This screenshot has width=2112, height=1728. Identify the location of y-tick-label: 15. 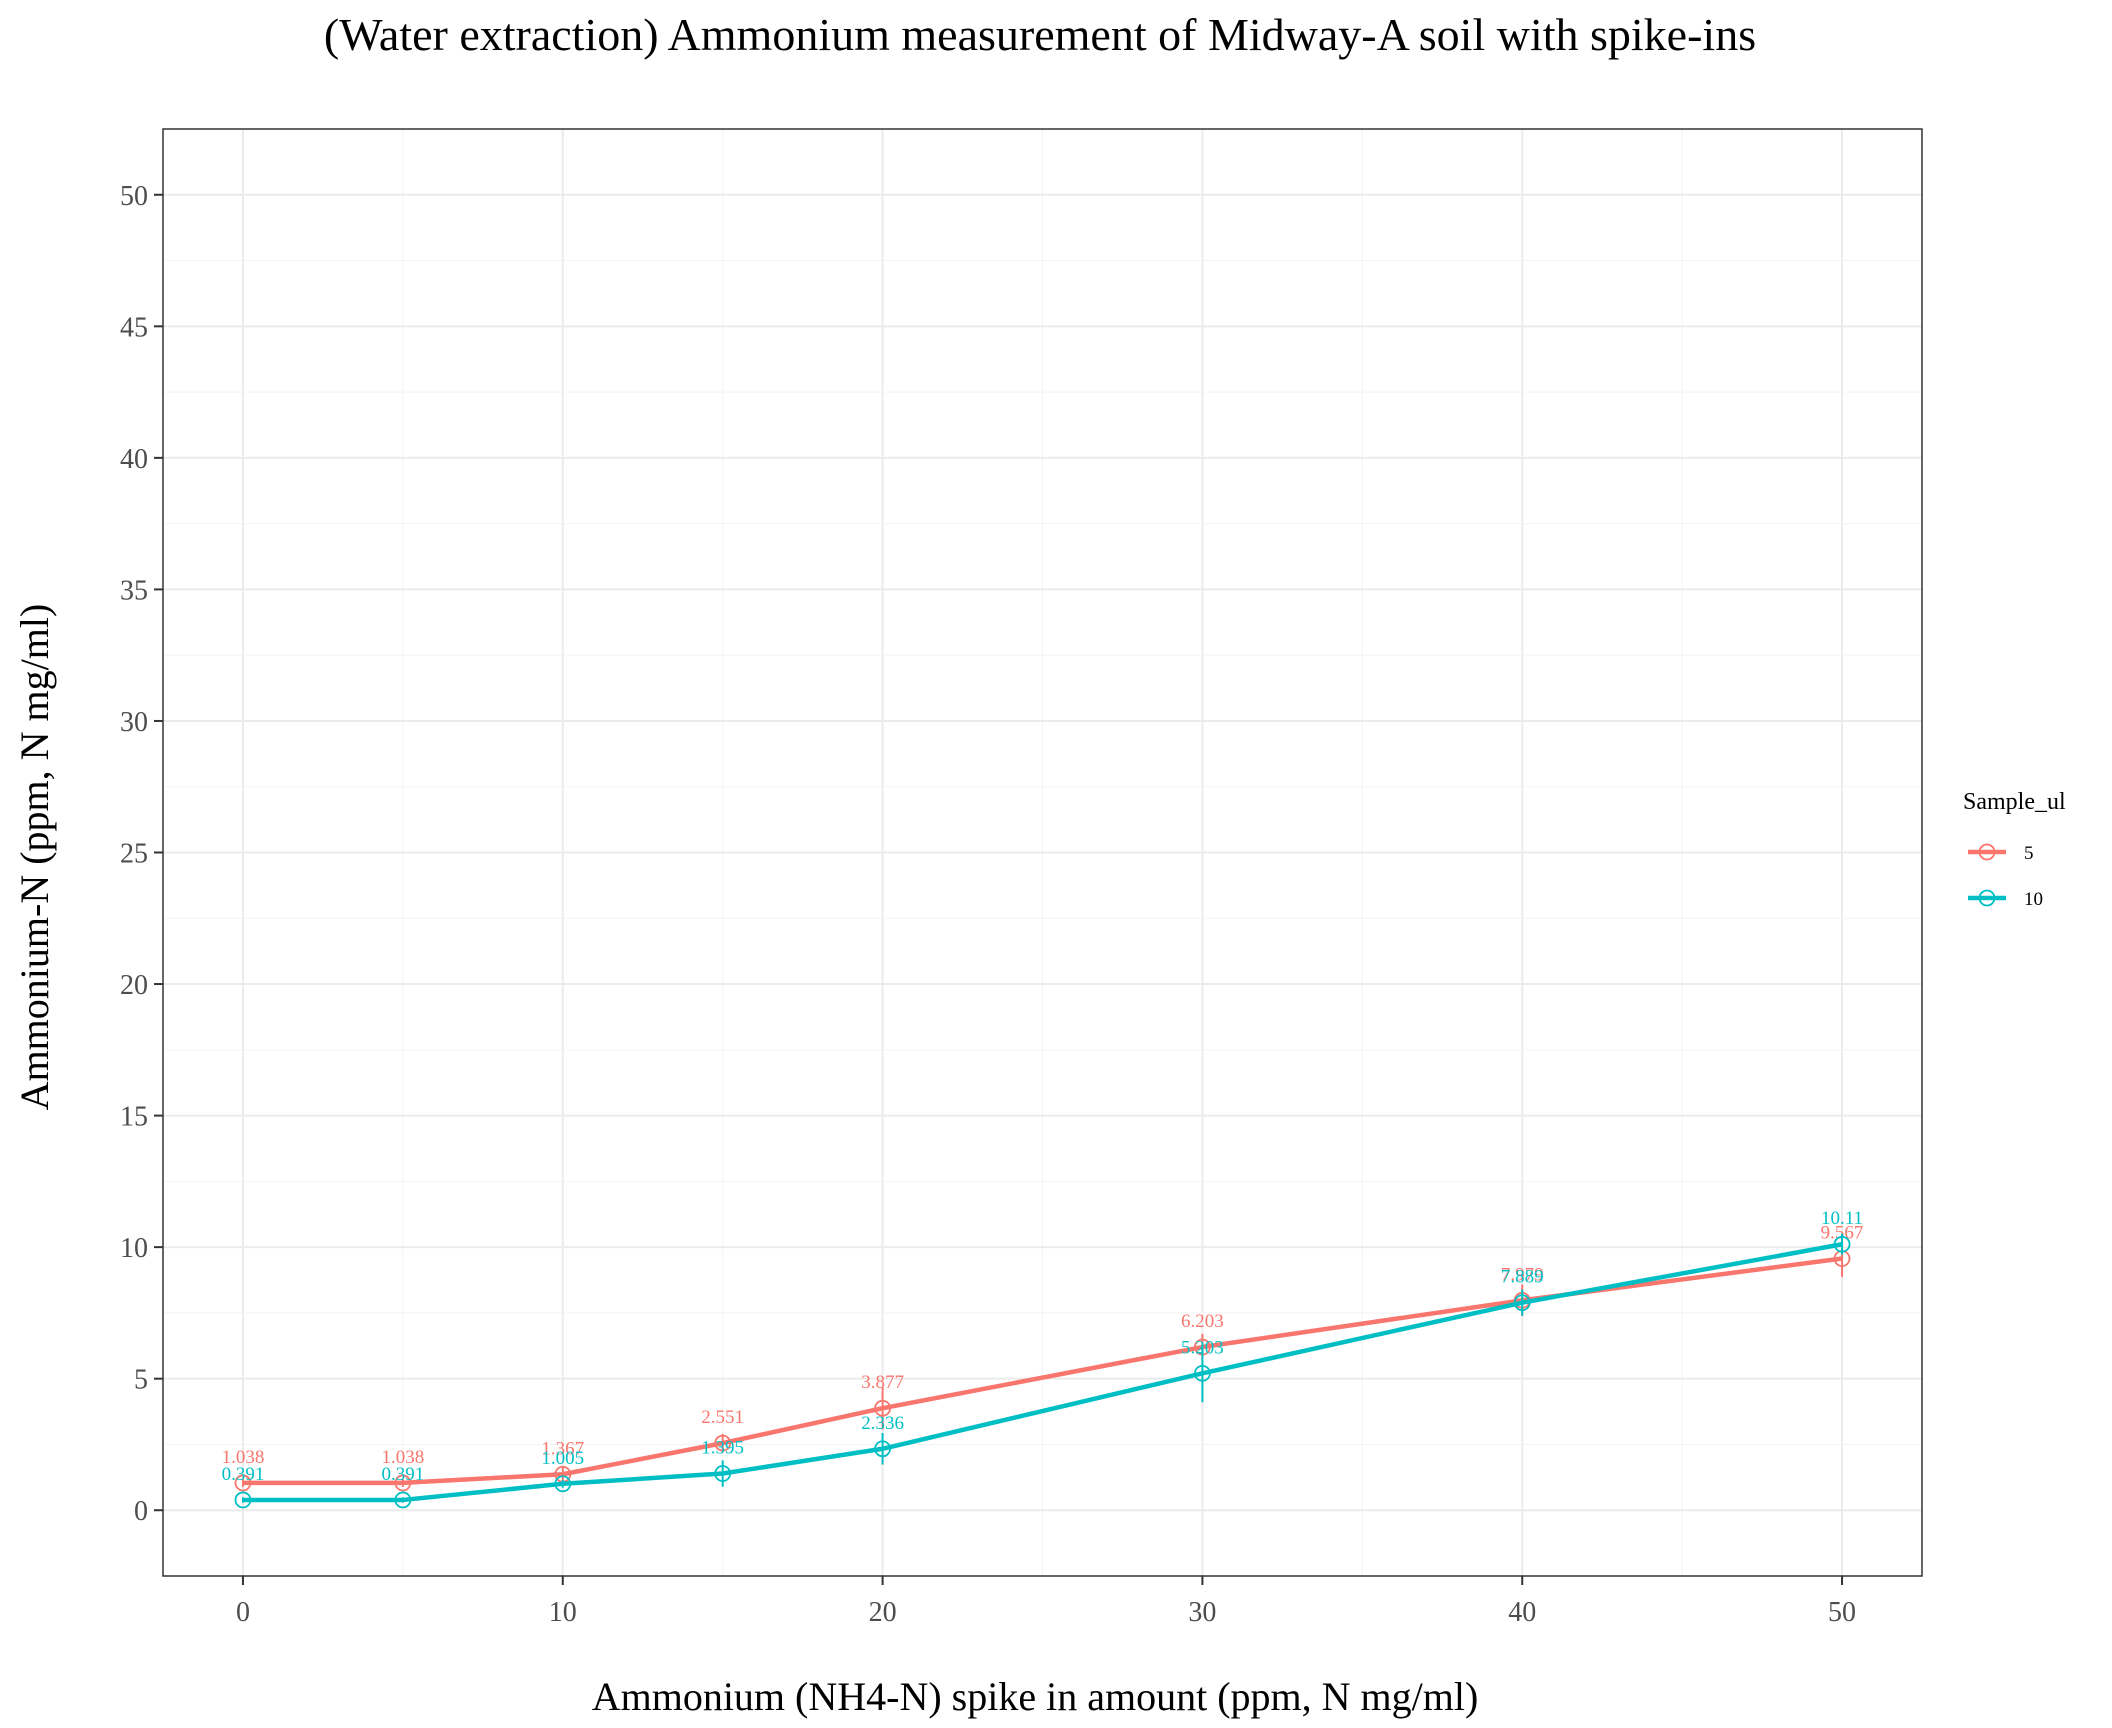
(134, 1117).